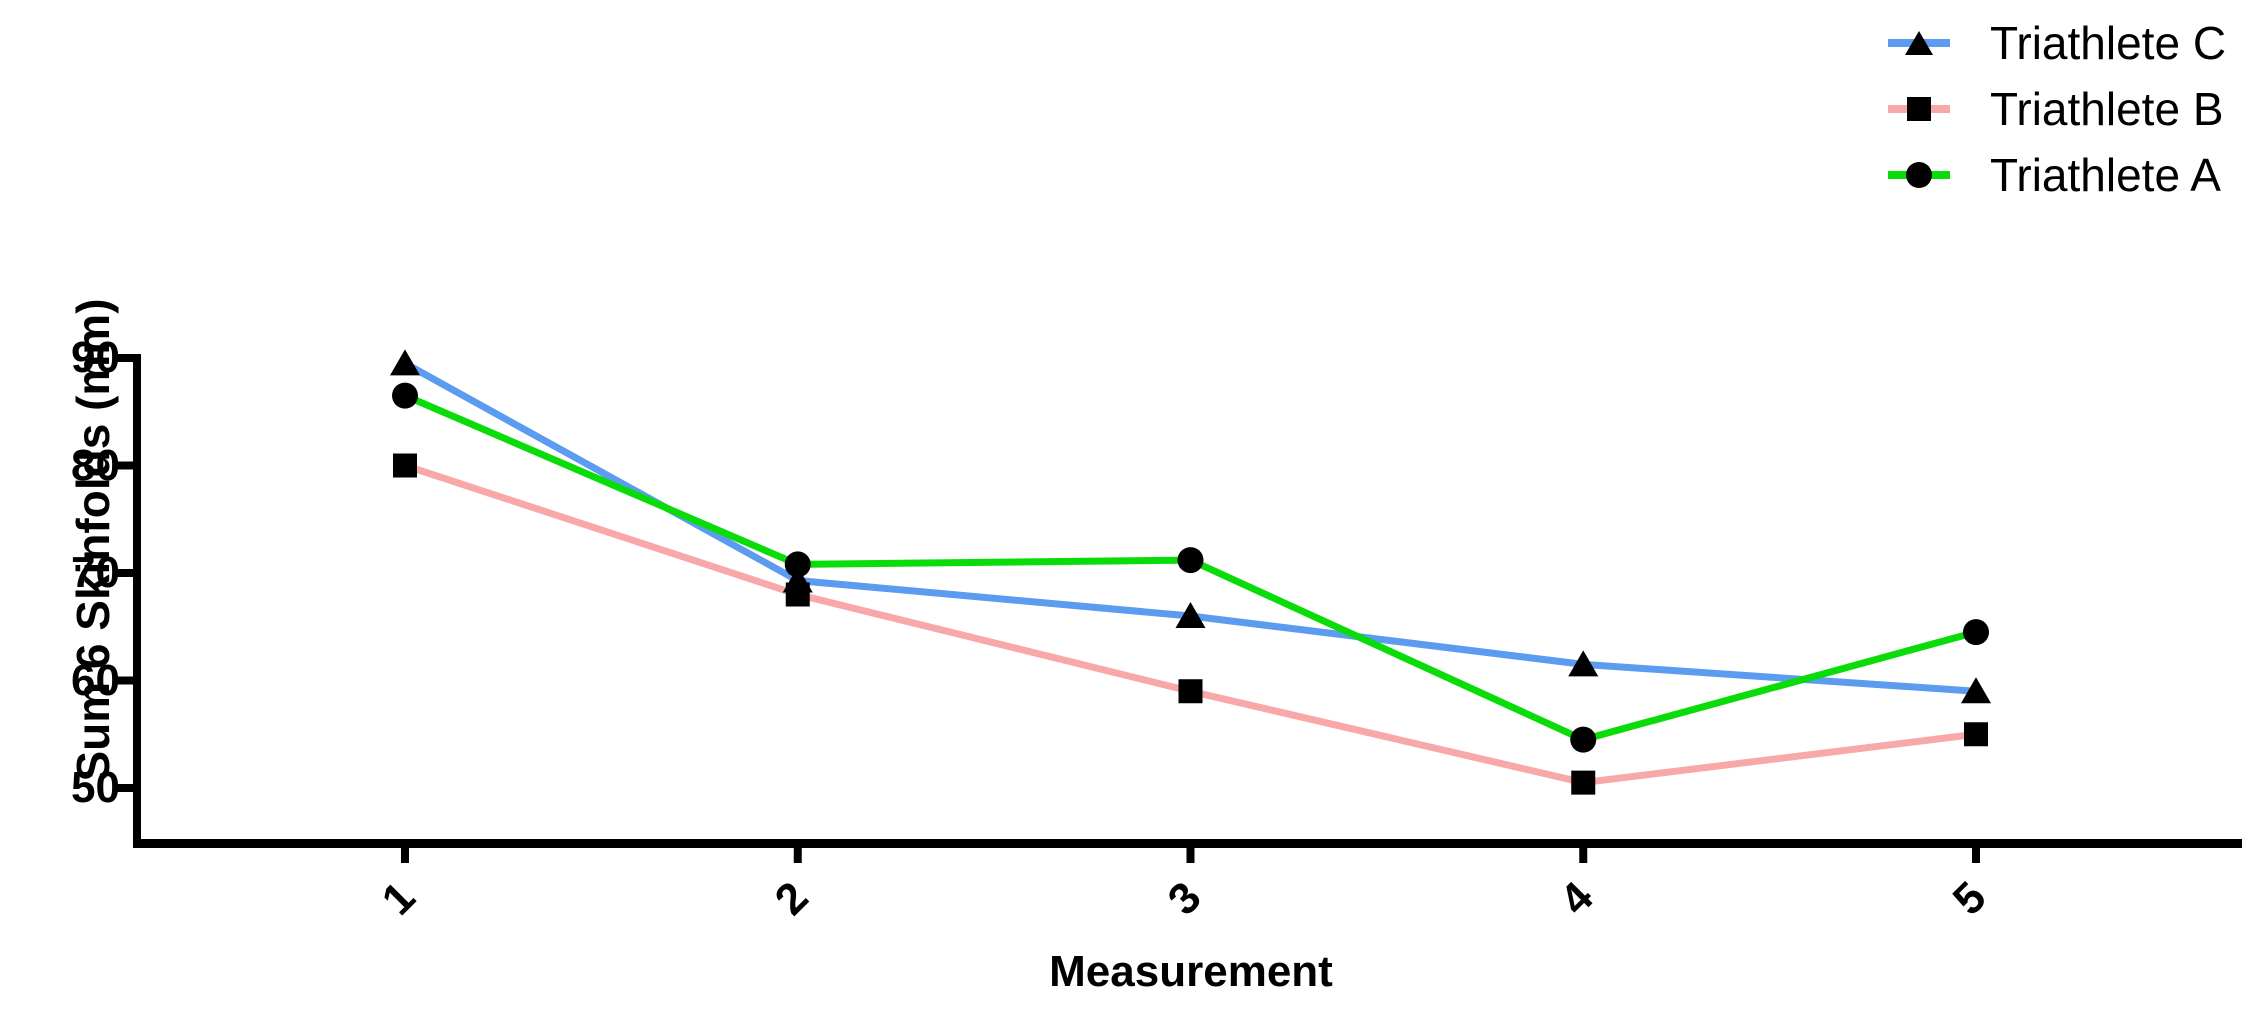  Describe the element at coordinates (93, 540) in the screenshot. I see `y-axis-title: Sum 6 Skinfolds (mm)` at that location.